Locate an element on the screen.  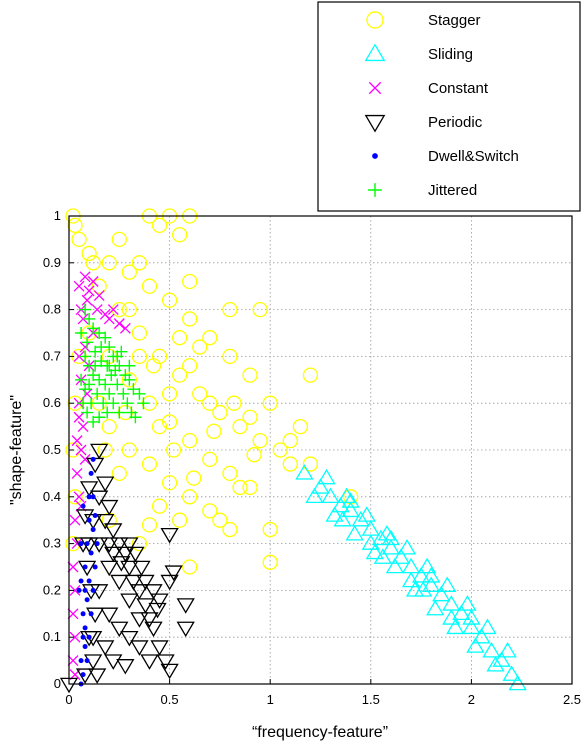
x-tick-label: 1 is located at coordinates (270, 699).